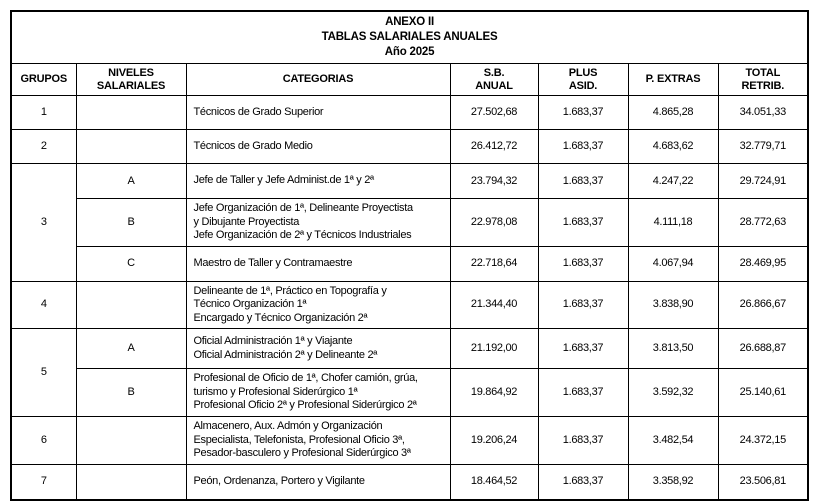 Image resolution: width=821 pixels, height=501 pixels. I want to click on grupo-cell: 6, so click(43, 440).